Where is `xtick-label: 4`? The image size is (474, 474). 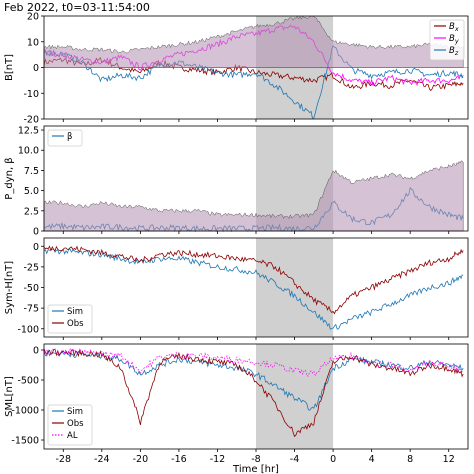
xtick-label: 4 is located at coordinates (372, 459).